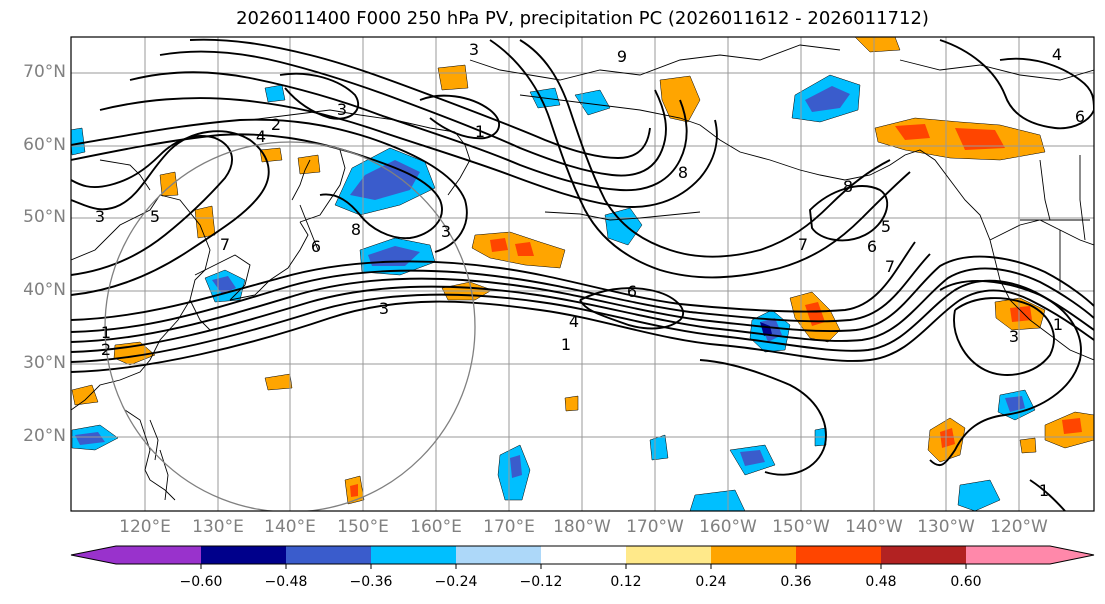 Image resolution: width=1105 pixels, height=604 pixels. Describe the element at coordinates (1019, 527) in the screenshot. I see `lon-label: 120°W` at that location.